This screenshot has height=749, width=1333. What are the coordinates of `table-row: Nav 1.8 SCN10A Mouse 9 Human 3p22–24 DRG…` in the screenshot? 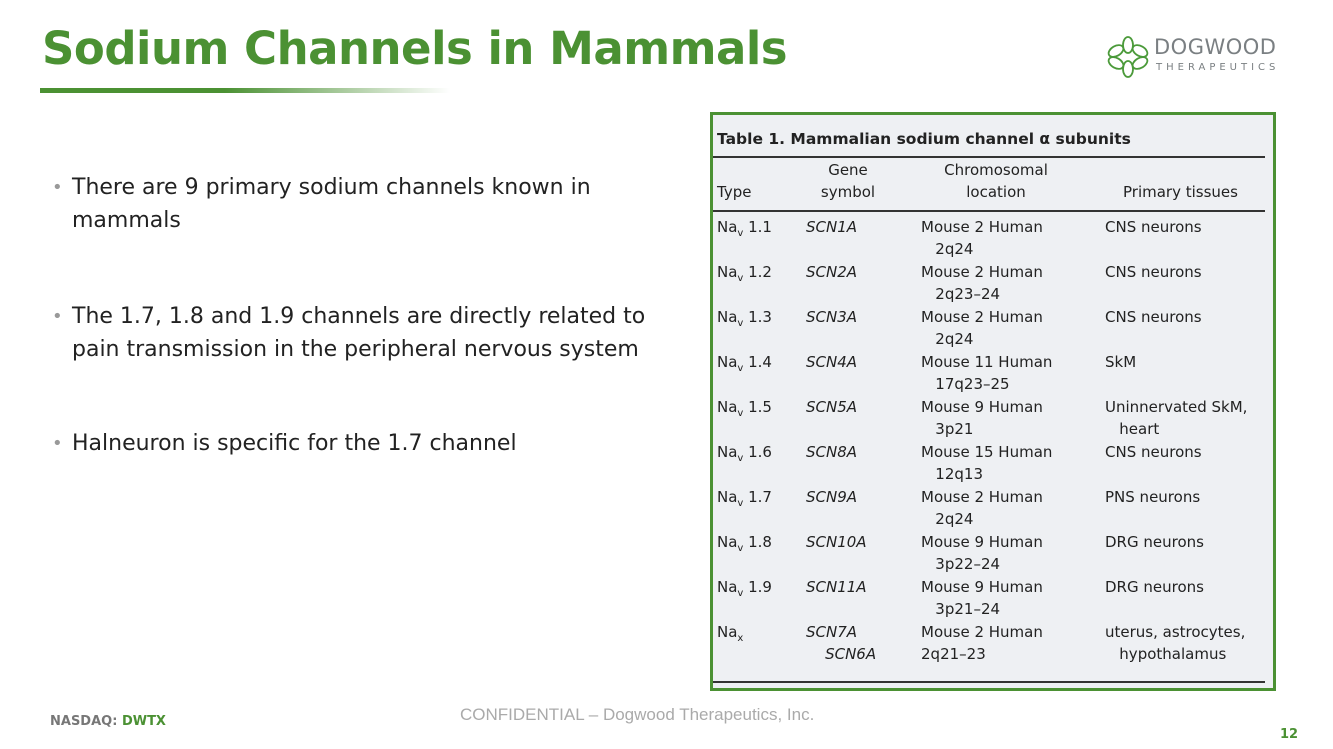 It's located at (993, 553).